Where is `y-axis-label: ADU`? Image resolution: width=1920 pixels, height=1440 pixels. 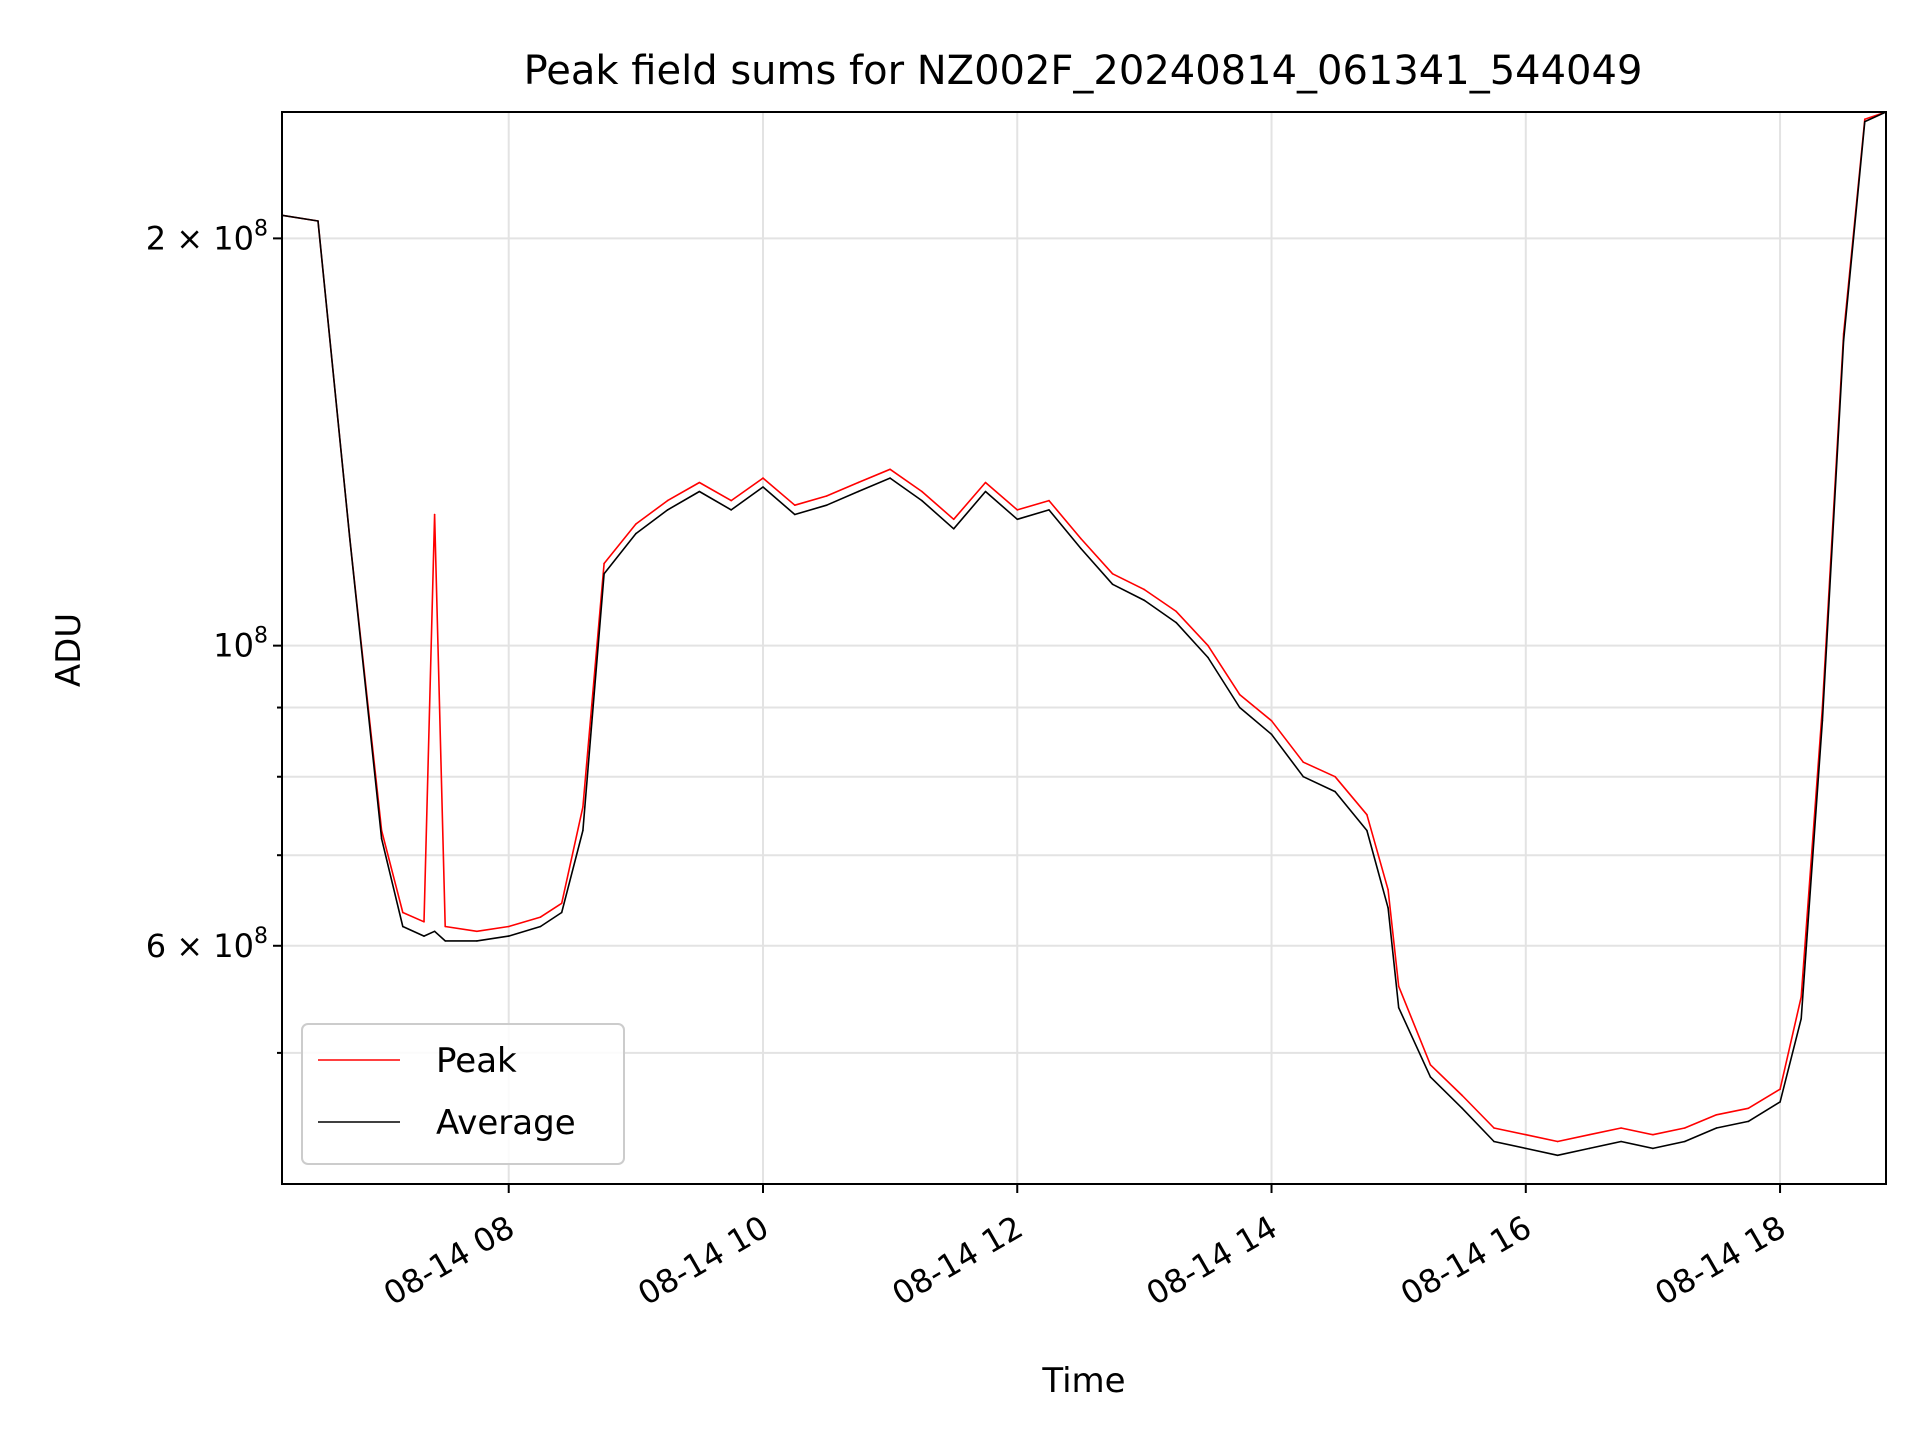 y-axis-label: ADU is located at coordinates (69, 650).